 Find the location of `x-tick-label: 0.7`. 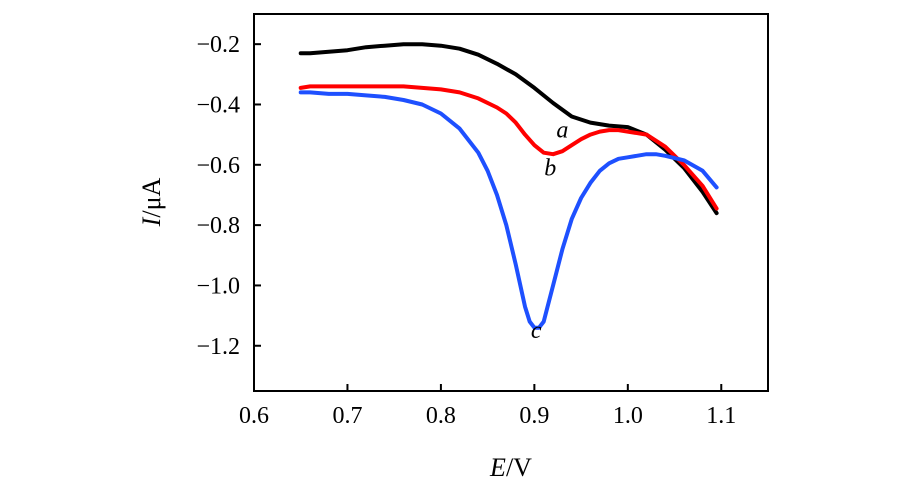

x-tick-label: 0.7 is located at coordinates (347, 416).